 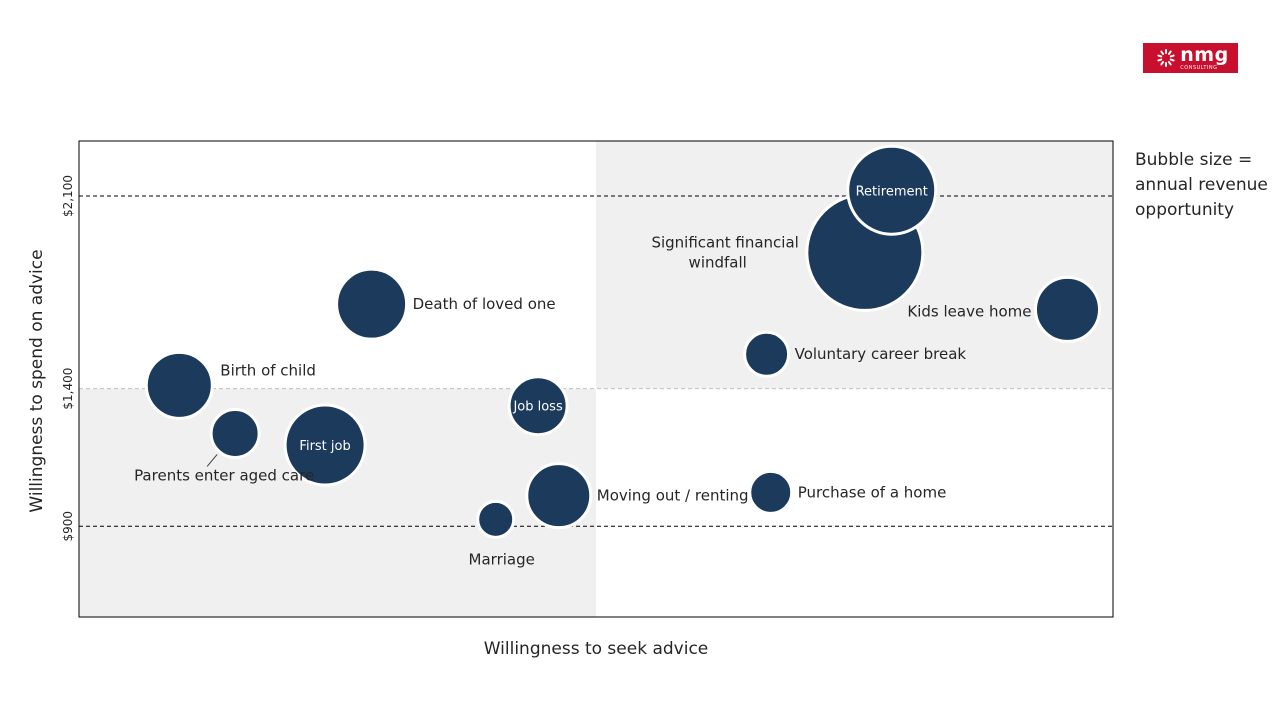 I want to click on bubble-size-note: Bubble size = annual revenue opportunity, so click(x=1201, y=185).